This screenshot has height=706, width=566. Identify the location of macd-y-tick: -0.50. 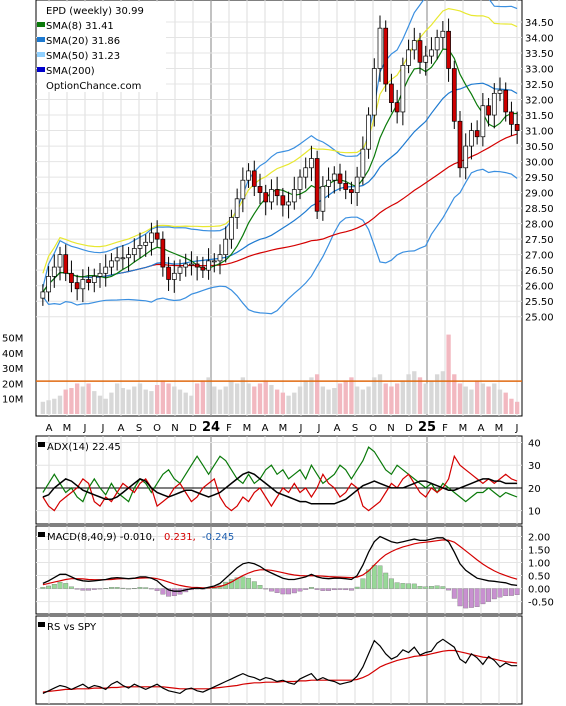
(541, 603).